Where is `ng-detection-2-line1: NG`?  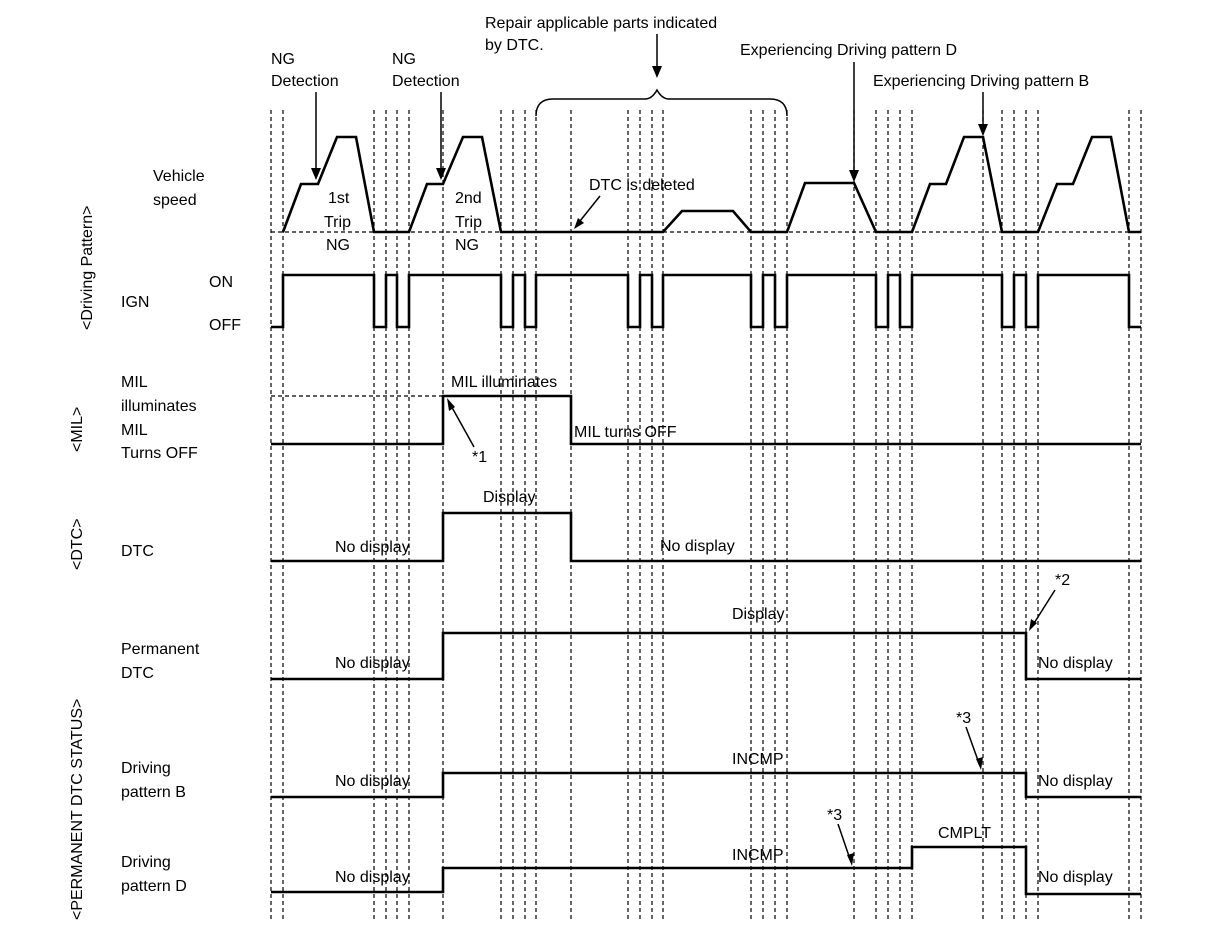 ng-detection-2-line1: NG is located at coordinates (404, 59).